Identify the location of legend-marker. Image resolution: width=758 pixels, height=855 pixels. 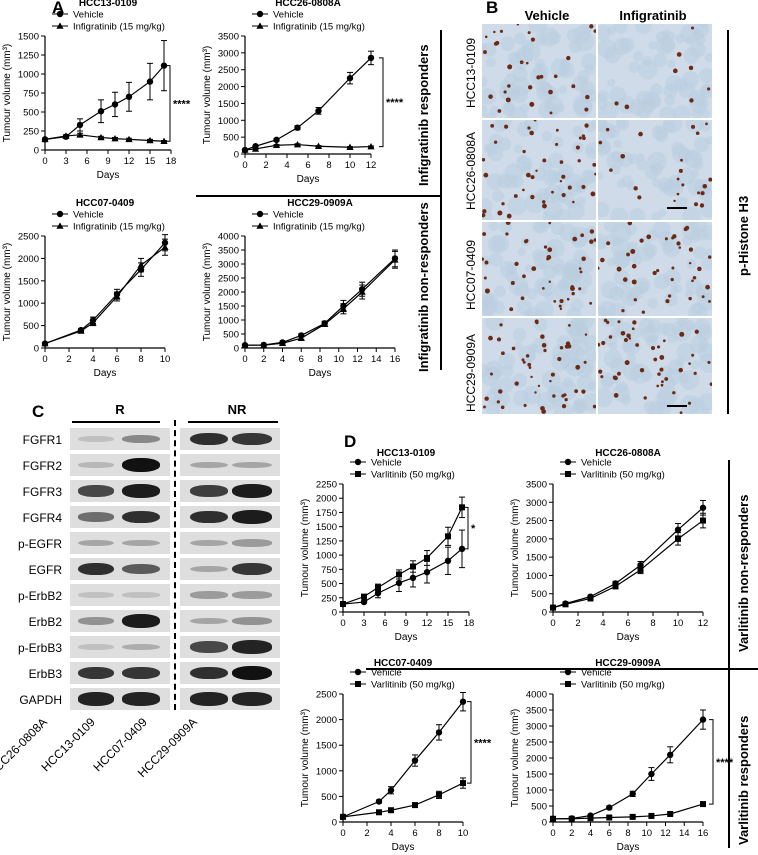
(568, 672).